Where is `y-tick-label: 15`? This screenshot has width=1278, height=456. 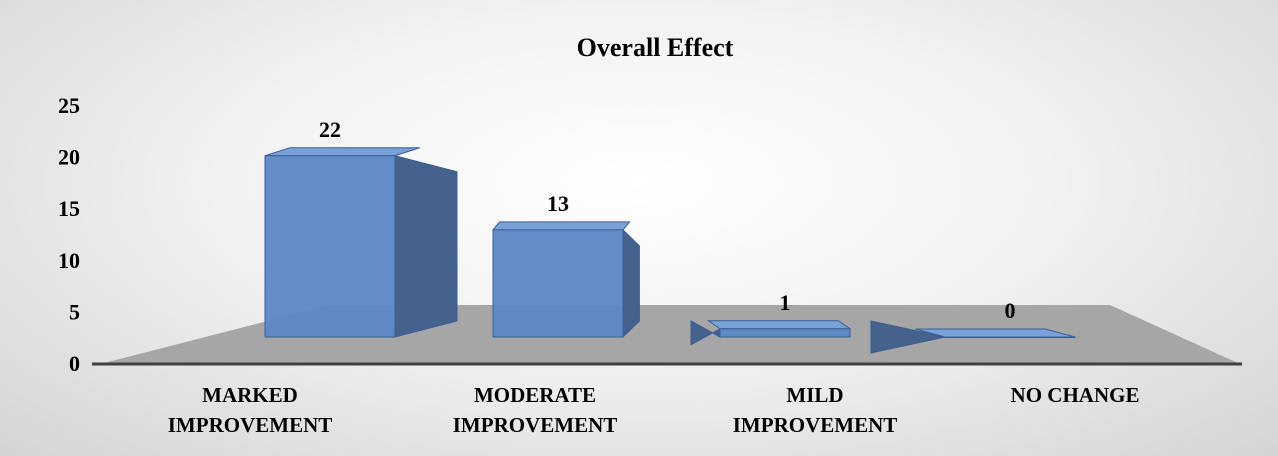 y-tick-label: 15 is located at coordinates (69, 208).